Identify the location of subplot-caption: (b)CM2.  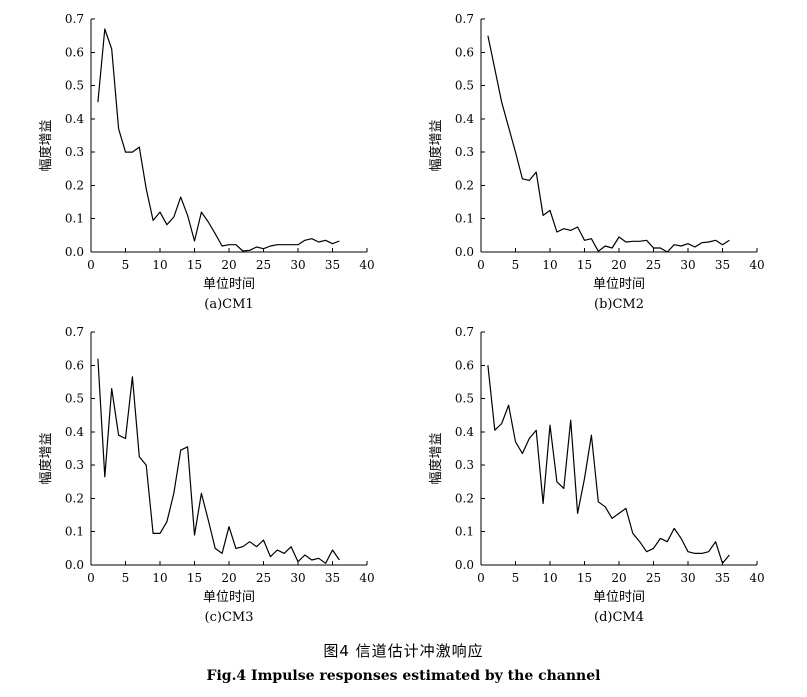
(619, 304).